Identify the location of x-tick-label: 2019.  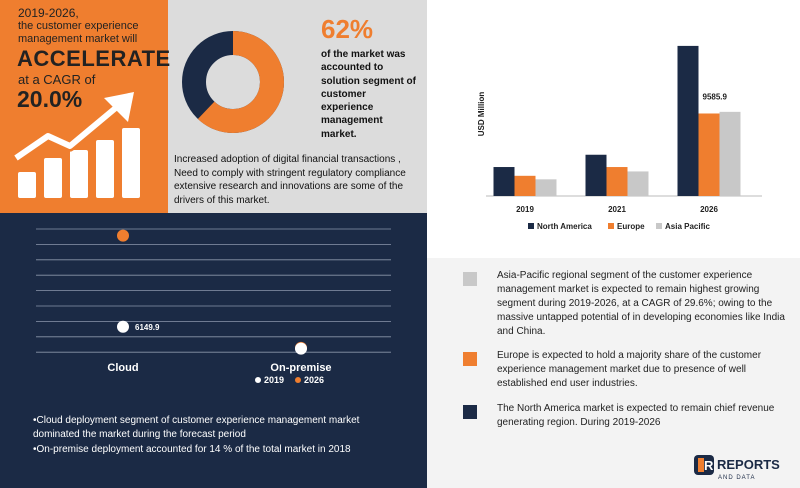
(525, 209).